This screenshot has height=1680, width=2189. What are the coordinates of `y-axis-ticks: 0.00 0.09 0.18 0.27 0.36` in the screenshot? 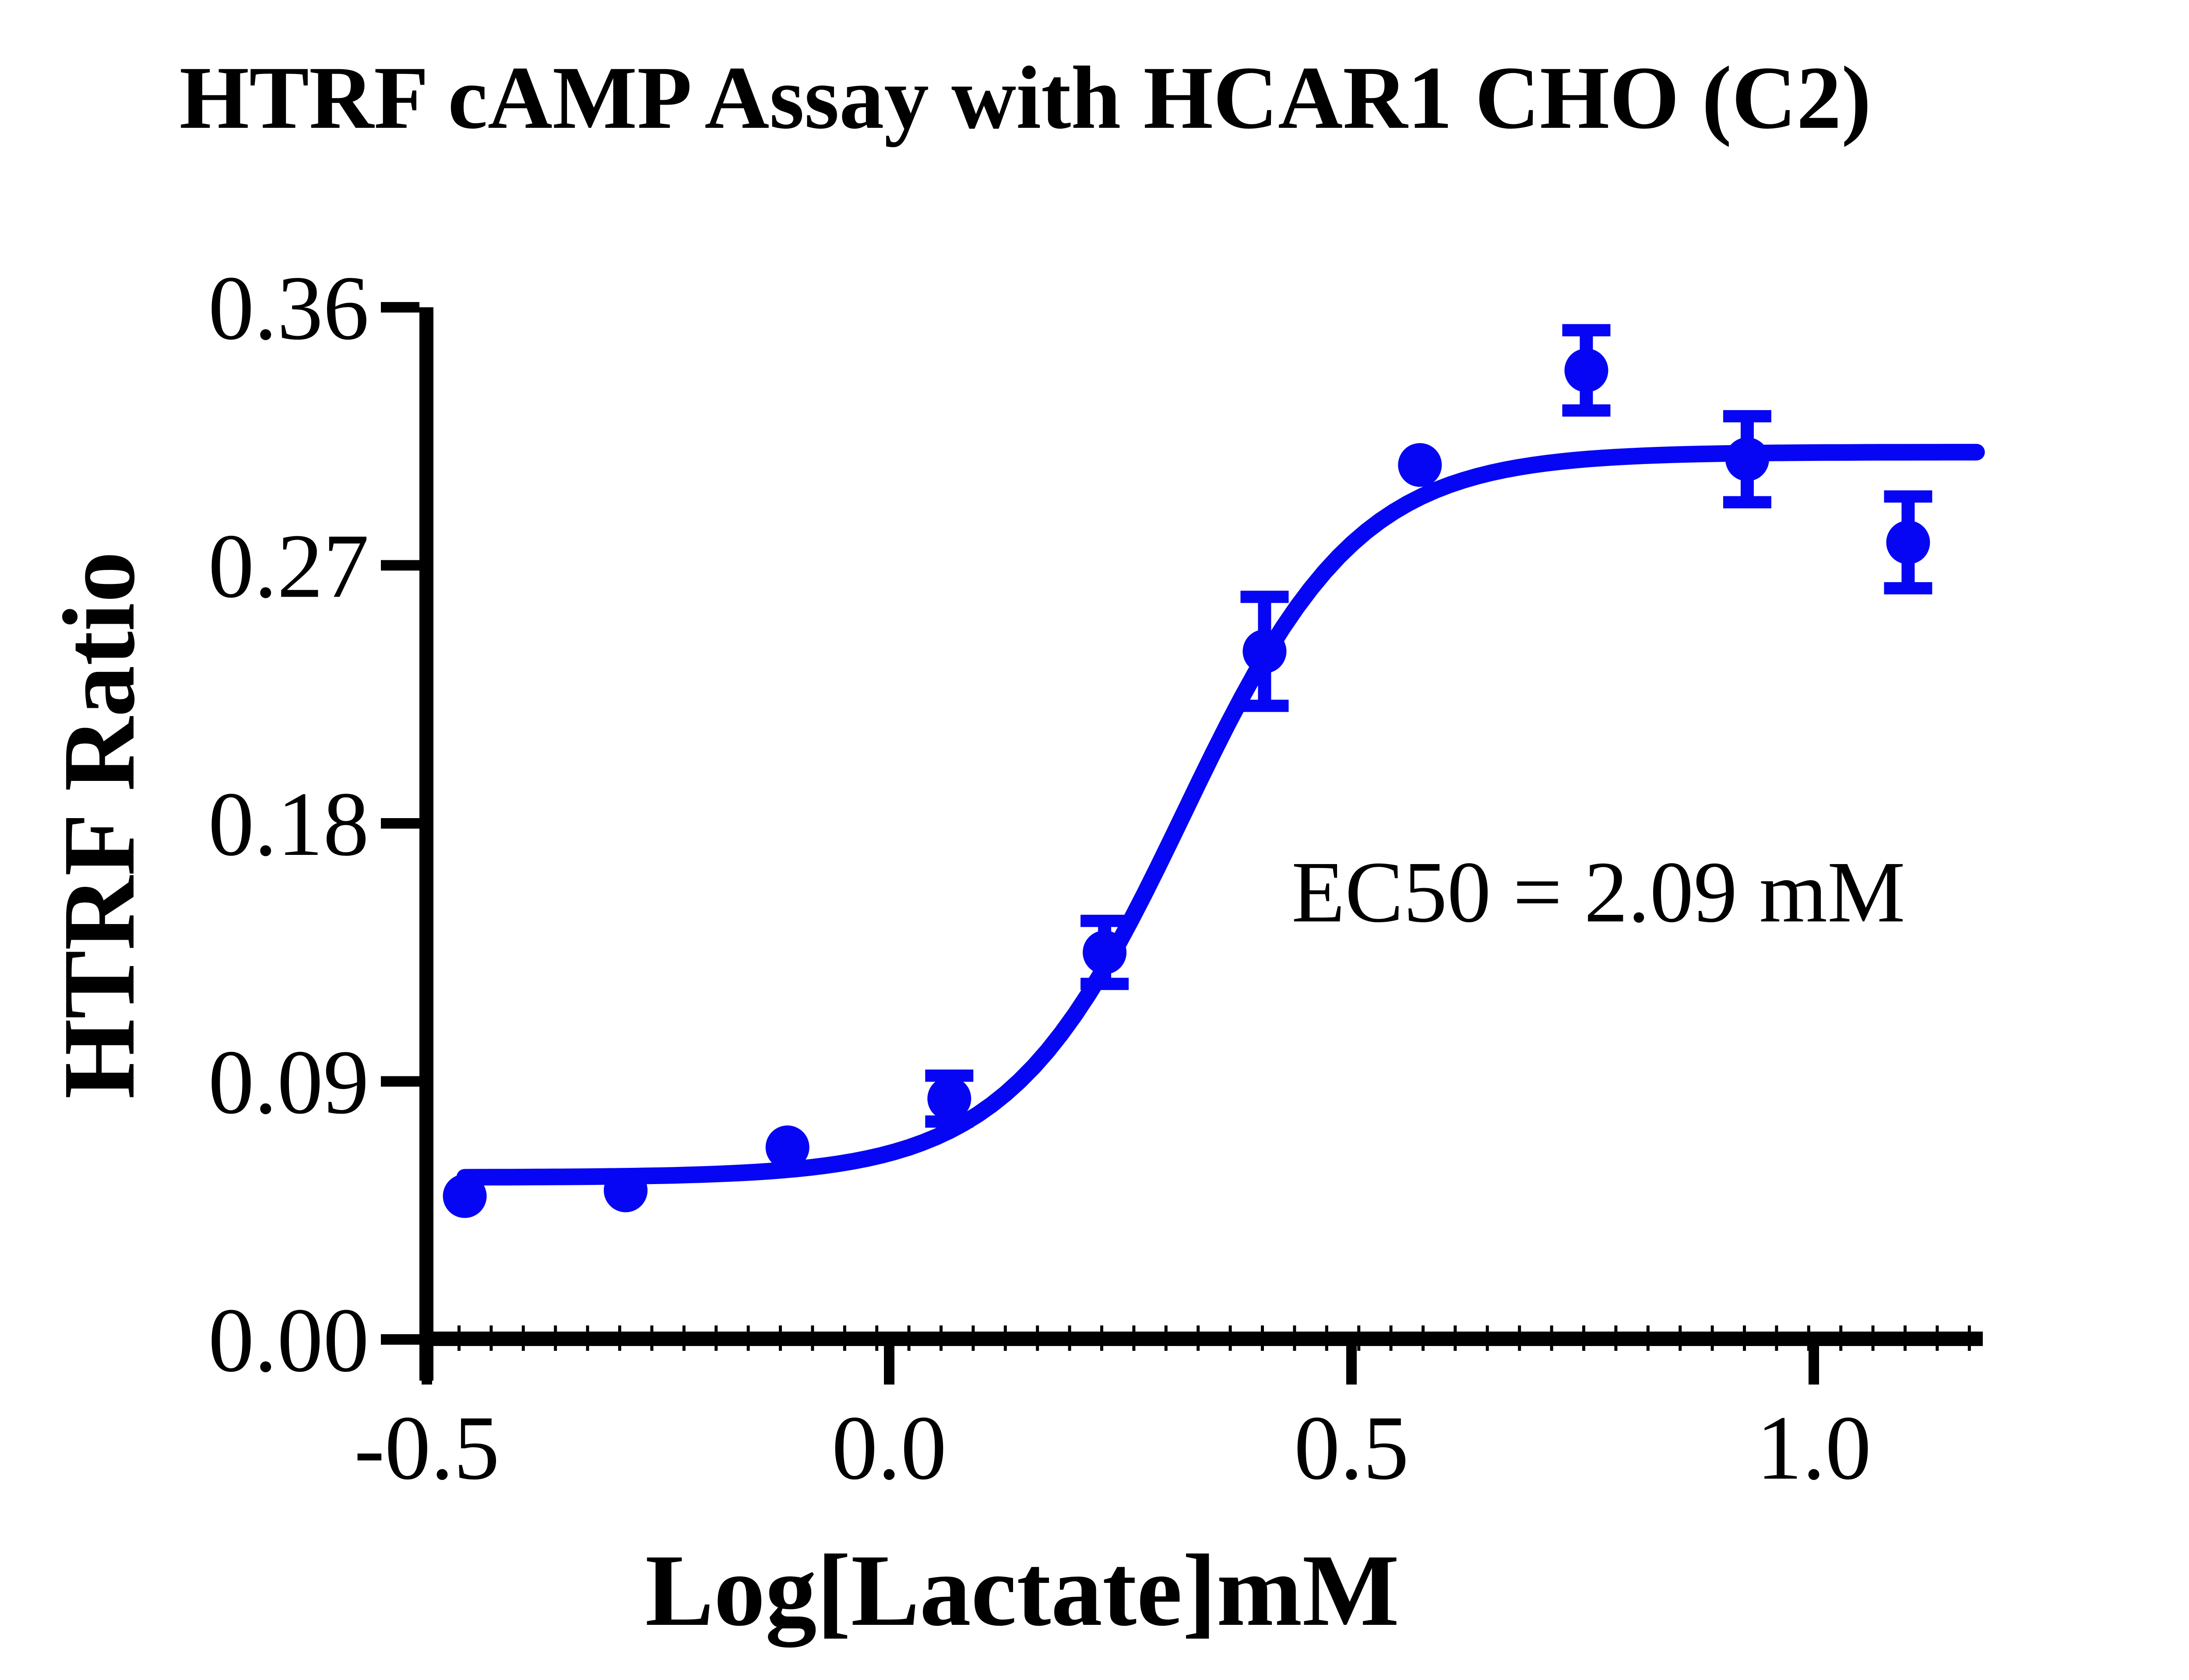 It's located at (314, 824).